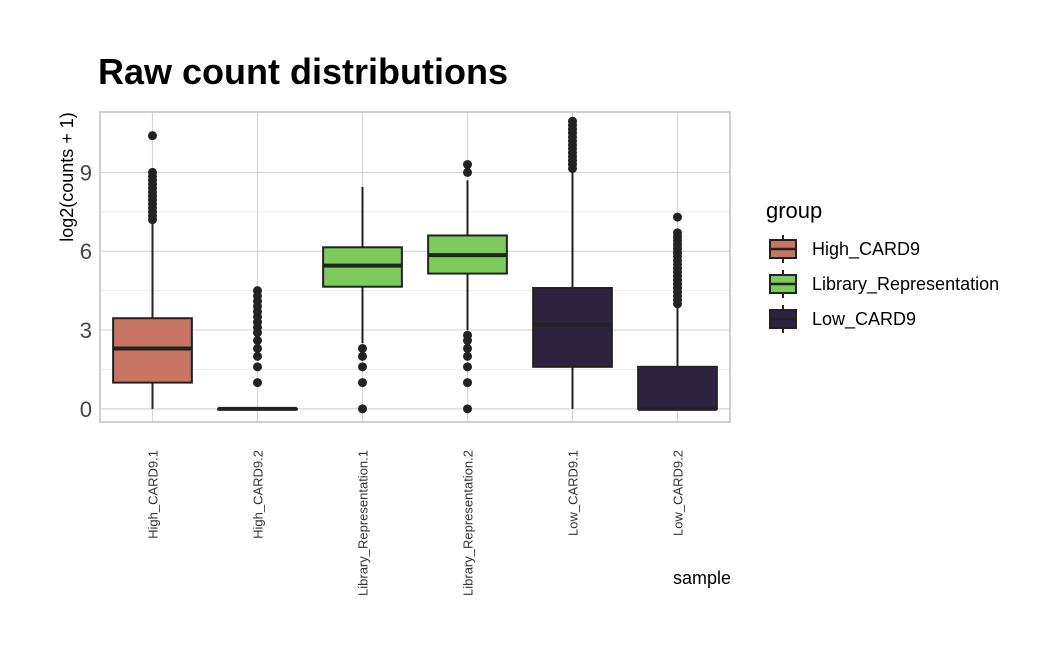 This screenshot has height=653, width=1050. I want to click on box-Low_CARD9.2, so click(677, 311).